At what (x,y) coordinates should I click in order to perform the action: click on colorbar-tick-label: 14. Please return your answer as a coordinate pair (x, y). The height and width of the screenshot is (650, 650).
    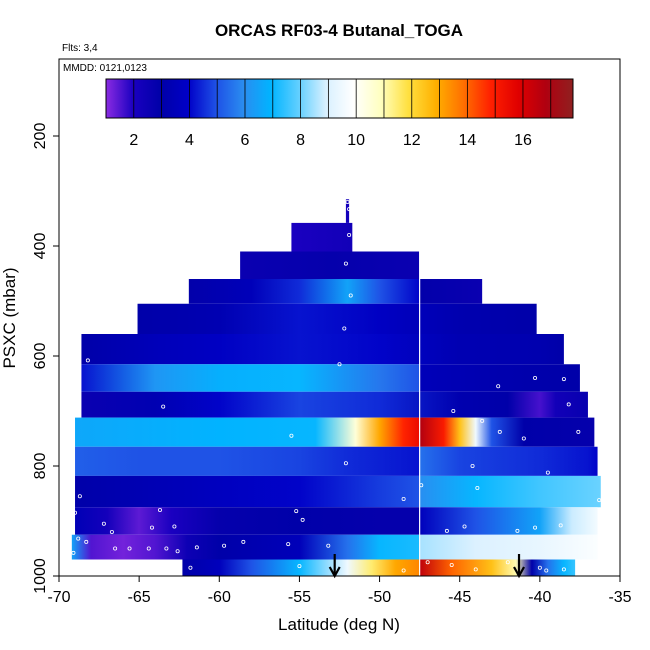
    Looking at the image, I should click on (467, 140).